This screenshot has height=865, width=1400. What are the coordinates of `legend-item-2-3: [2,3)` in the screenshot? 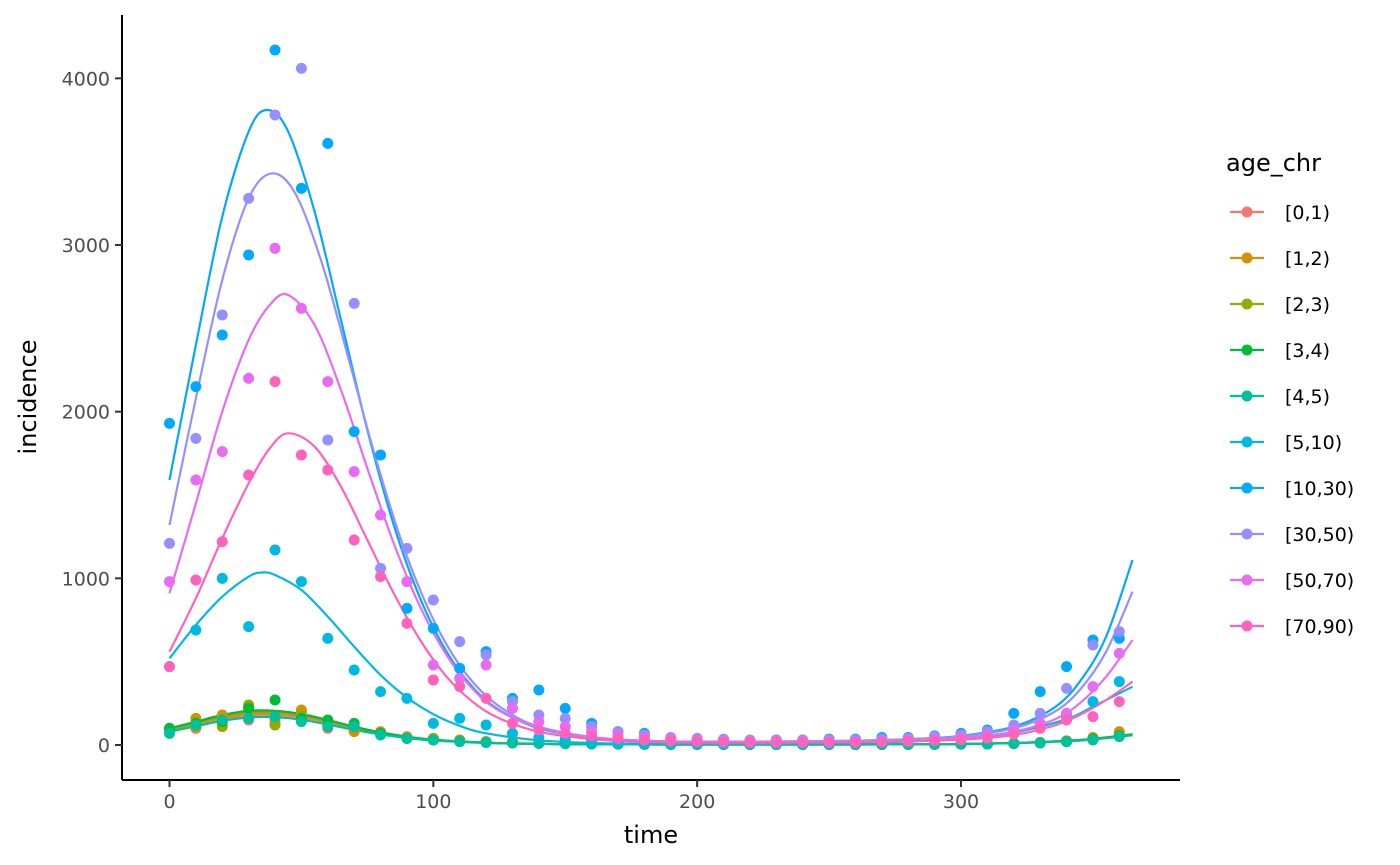 It's located at (1280, 305).